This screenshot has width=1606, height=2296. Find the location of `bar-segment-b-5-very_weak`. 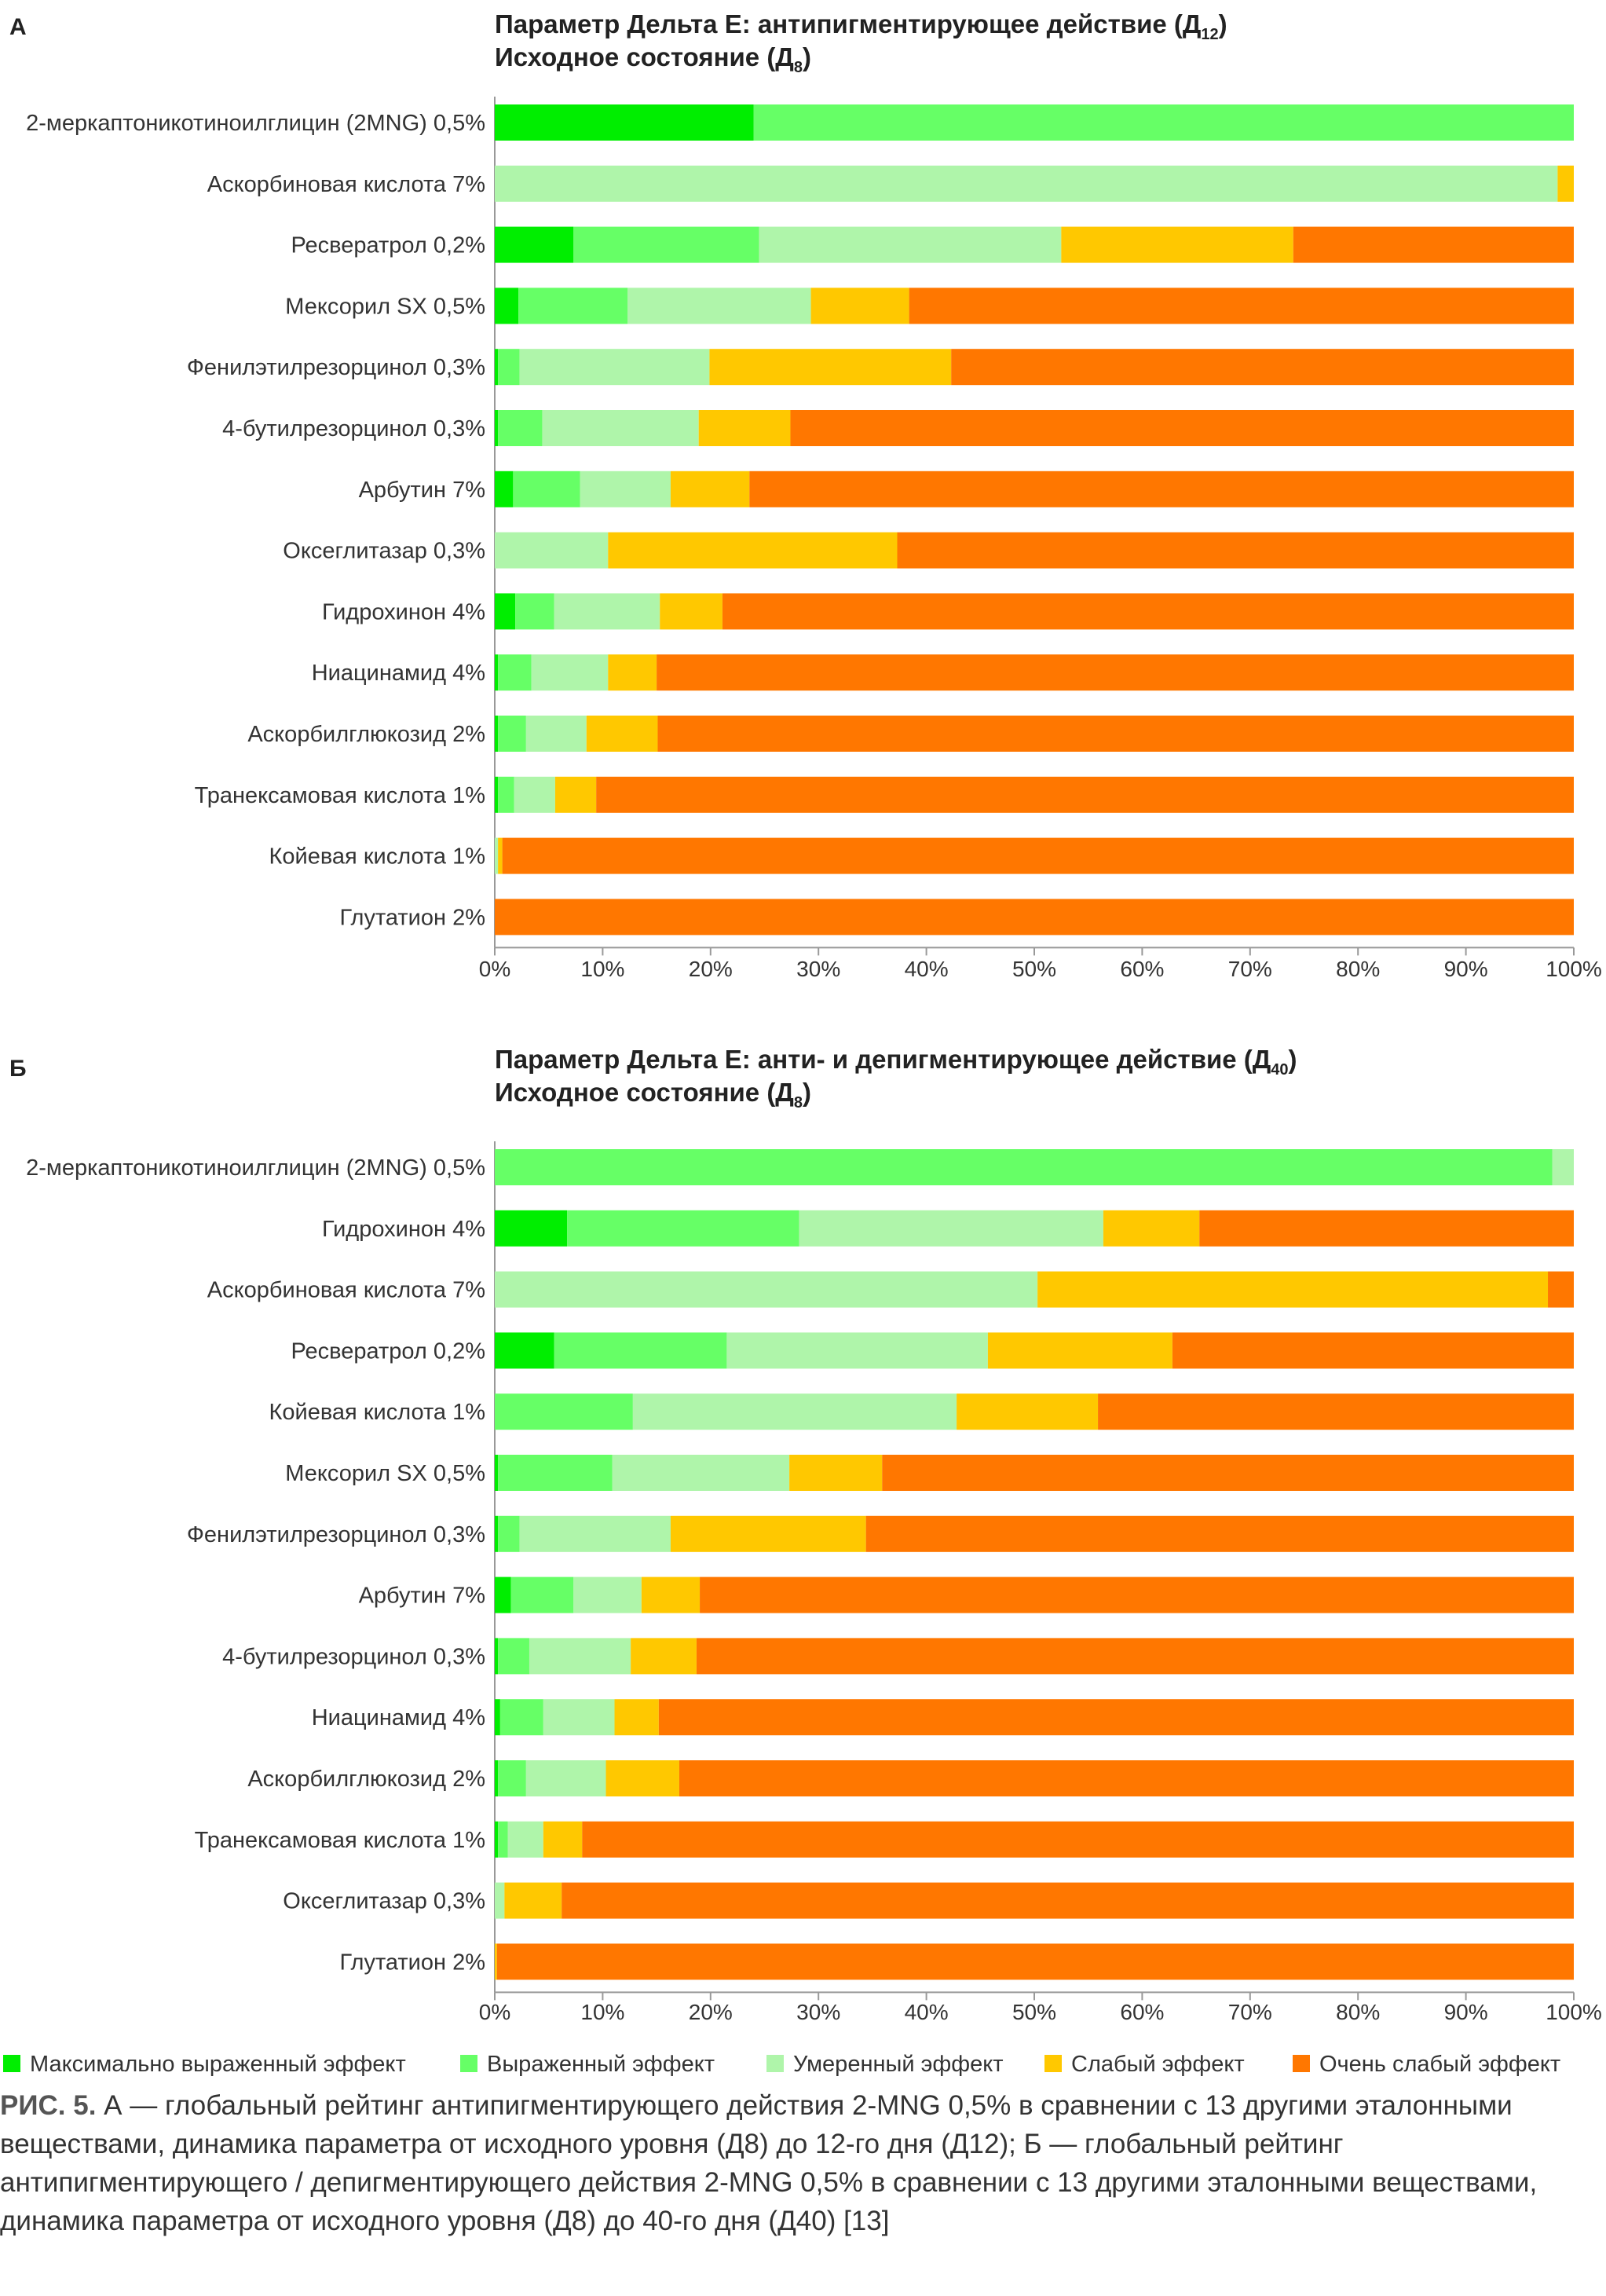

bar-segment-b-5-very_weak is located at coordinates (1228, 1473).